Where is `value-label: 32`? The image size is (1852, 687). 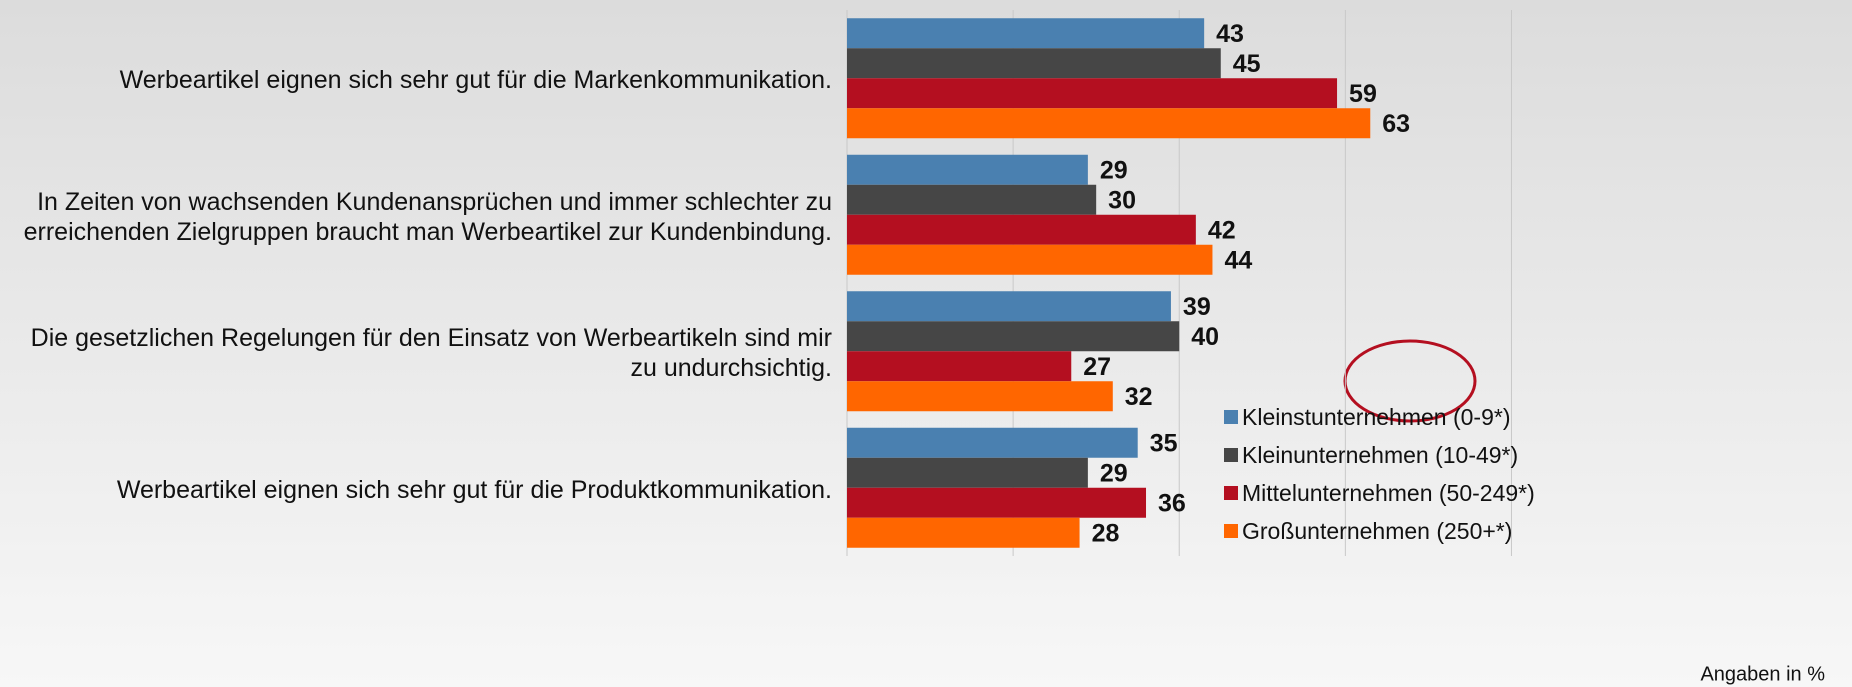 value-label: 32 is located at coordinates (1139, 397).